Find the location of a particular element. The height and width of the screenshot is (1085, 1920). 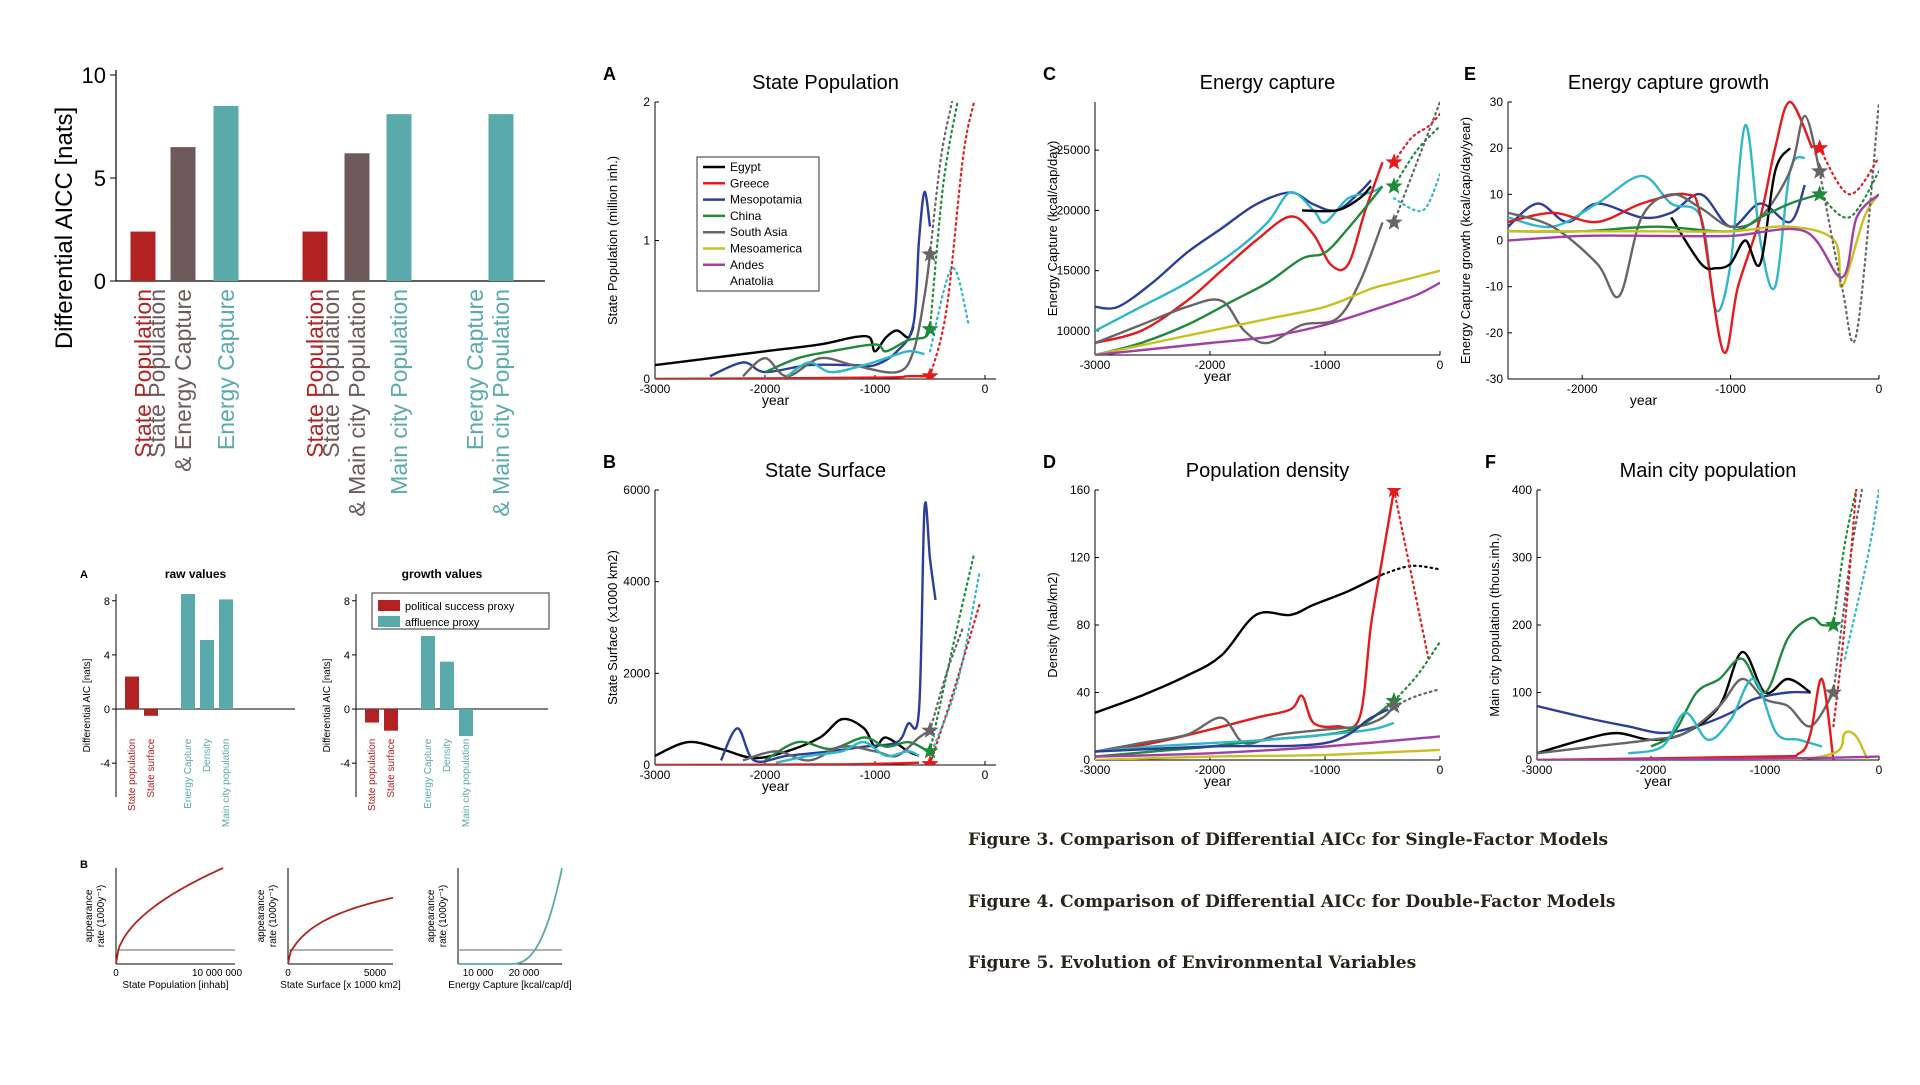

bar-state-population is located at coordinates (372, 716).